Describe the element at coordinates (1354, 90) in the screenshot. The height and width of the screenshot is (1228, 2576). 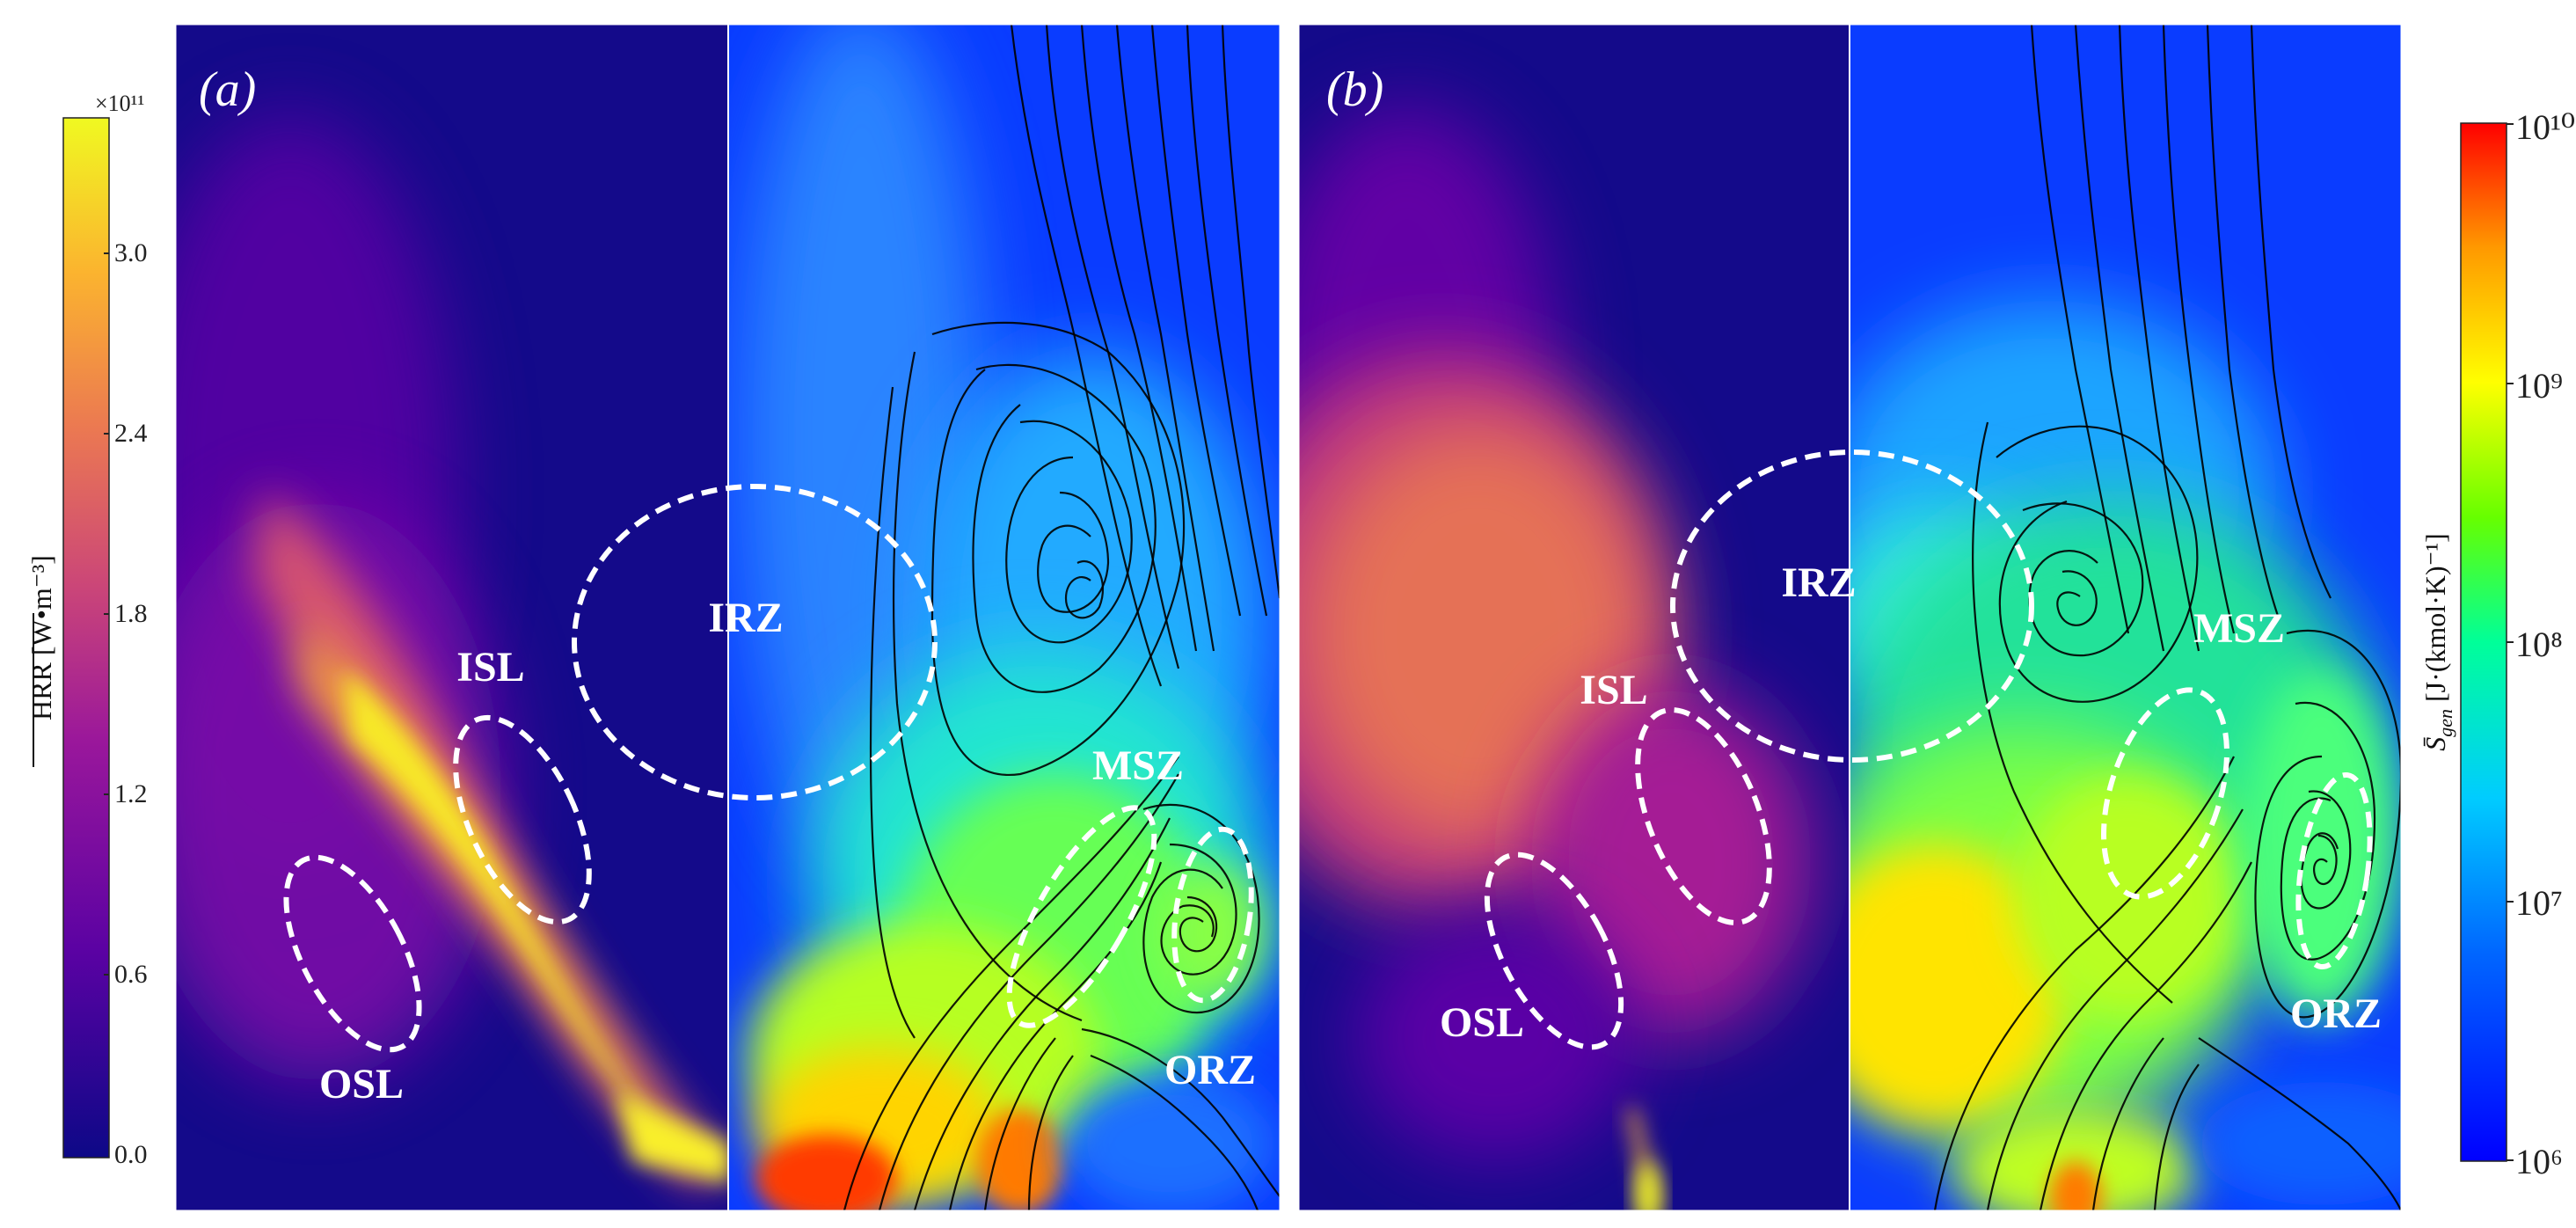
I see `panel-b-letter: (b)` at that location.